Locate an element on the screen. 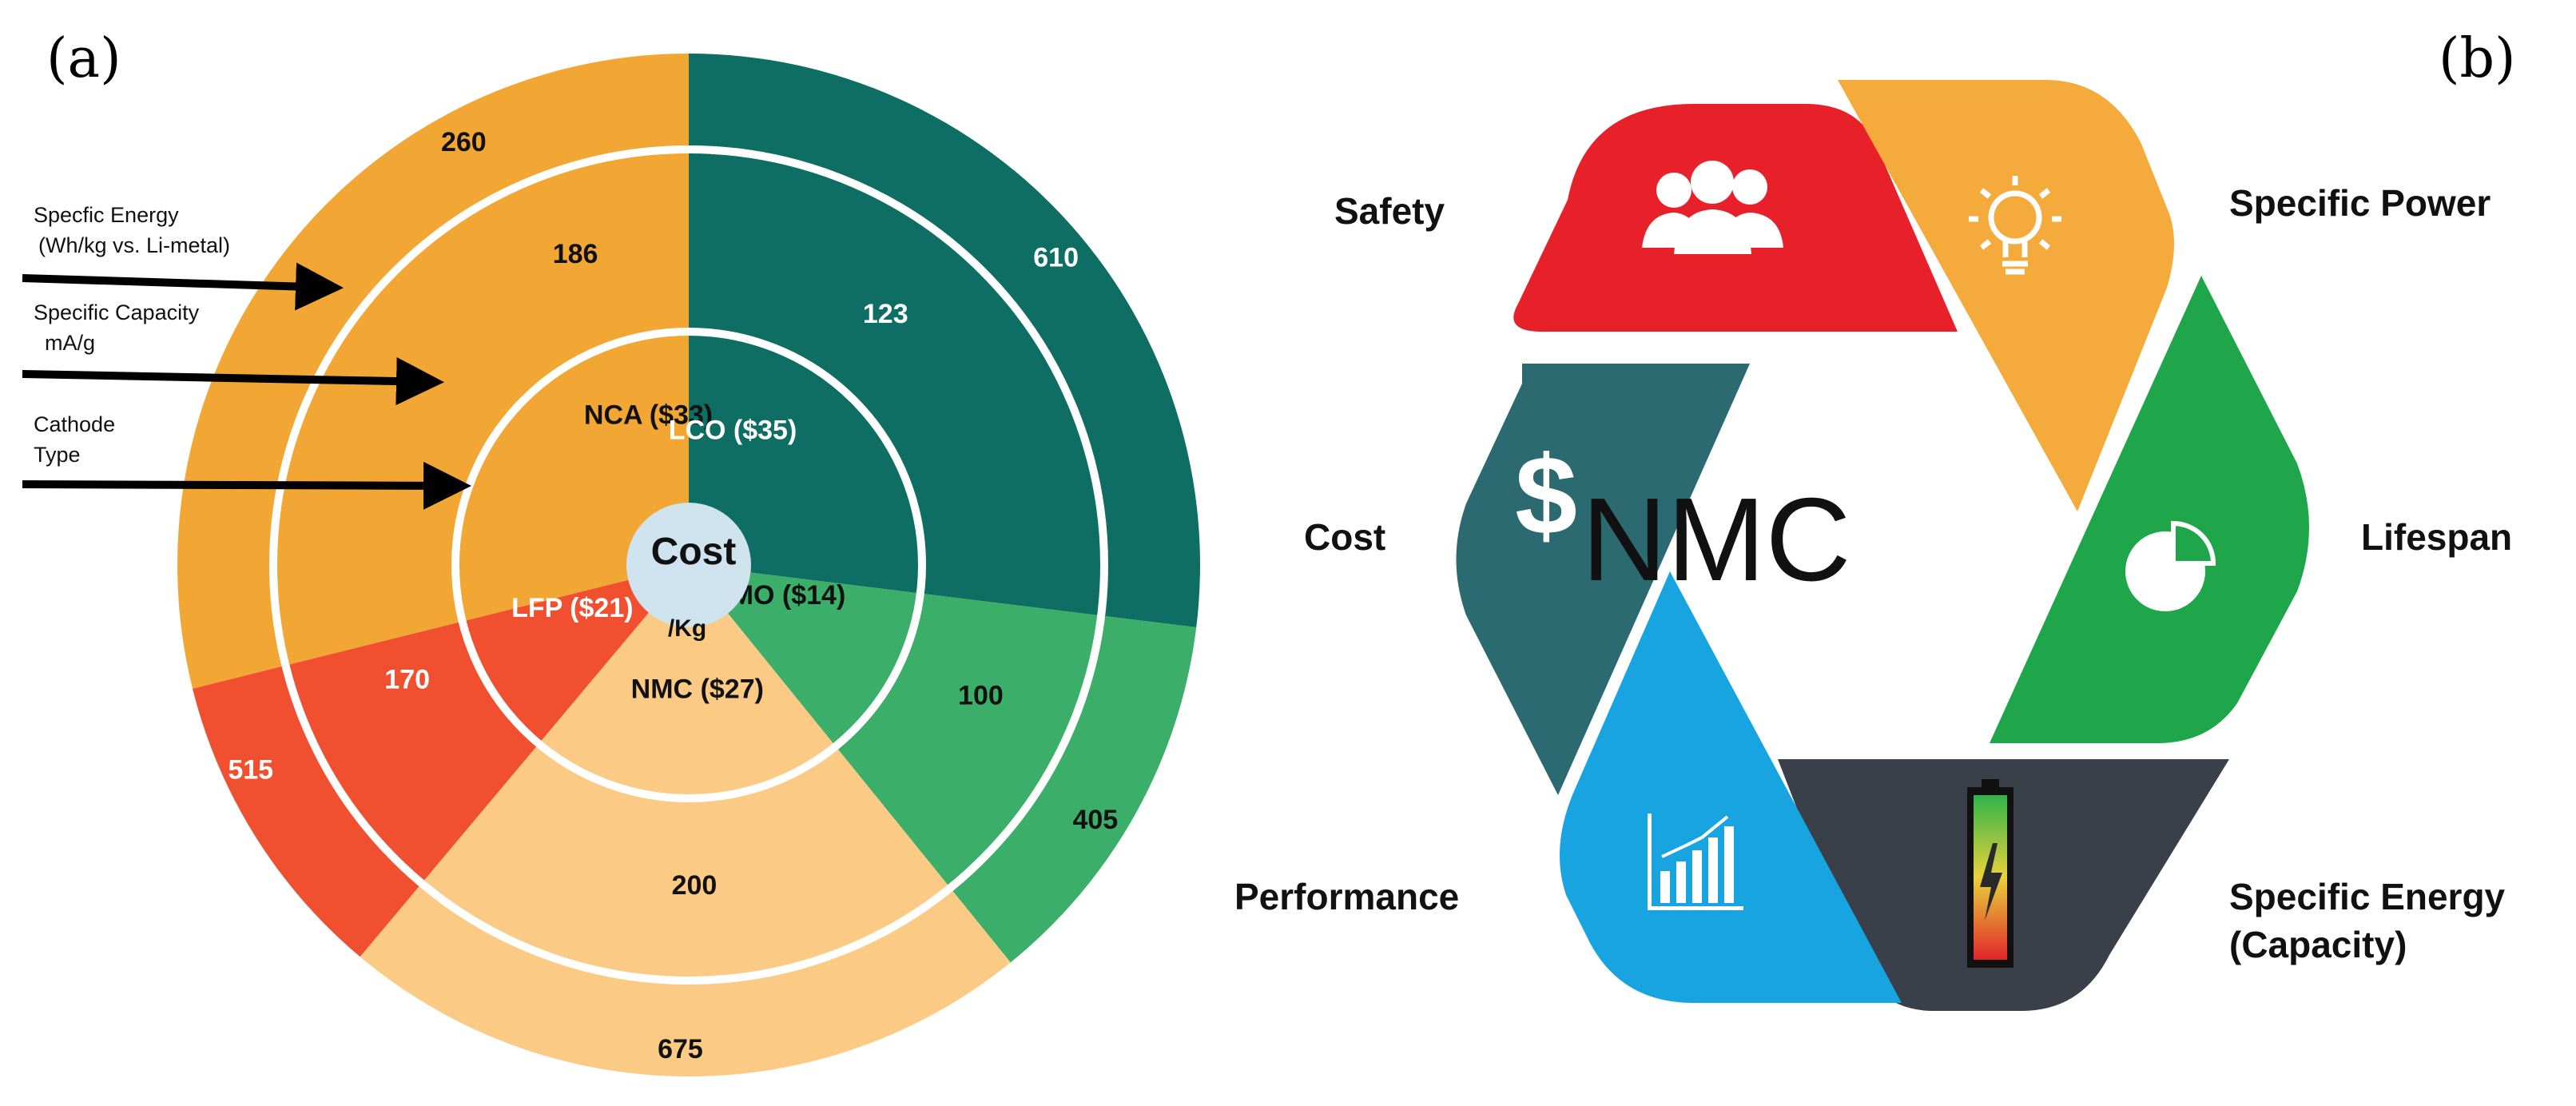  label-performance: Performance is located at coordinates (1346, 896).